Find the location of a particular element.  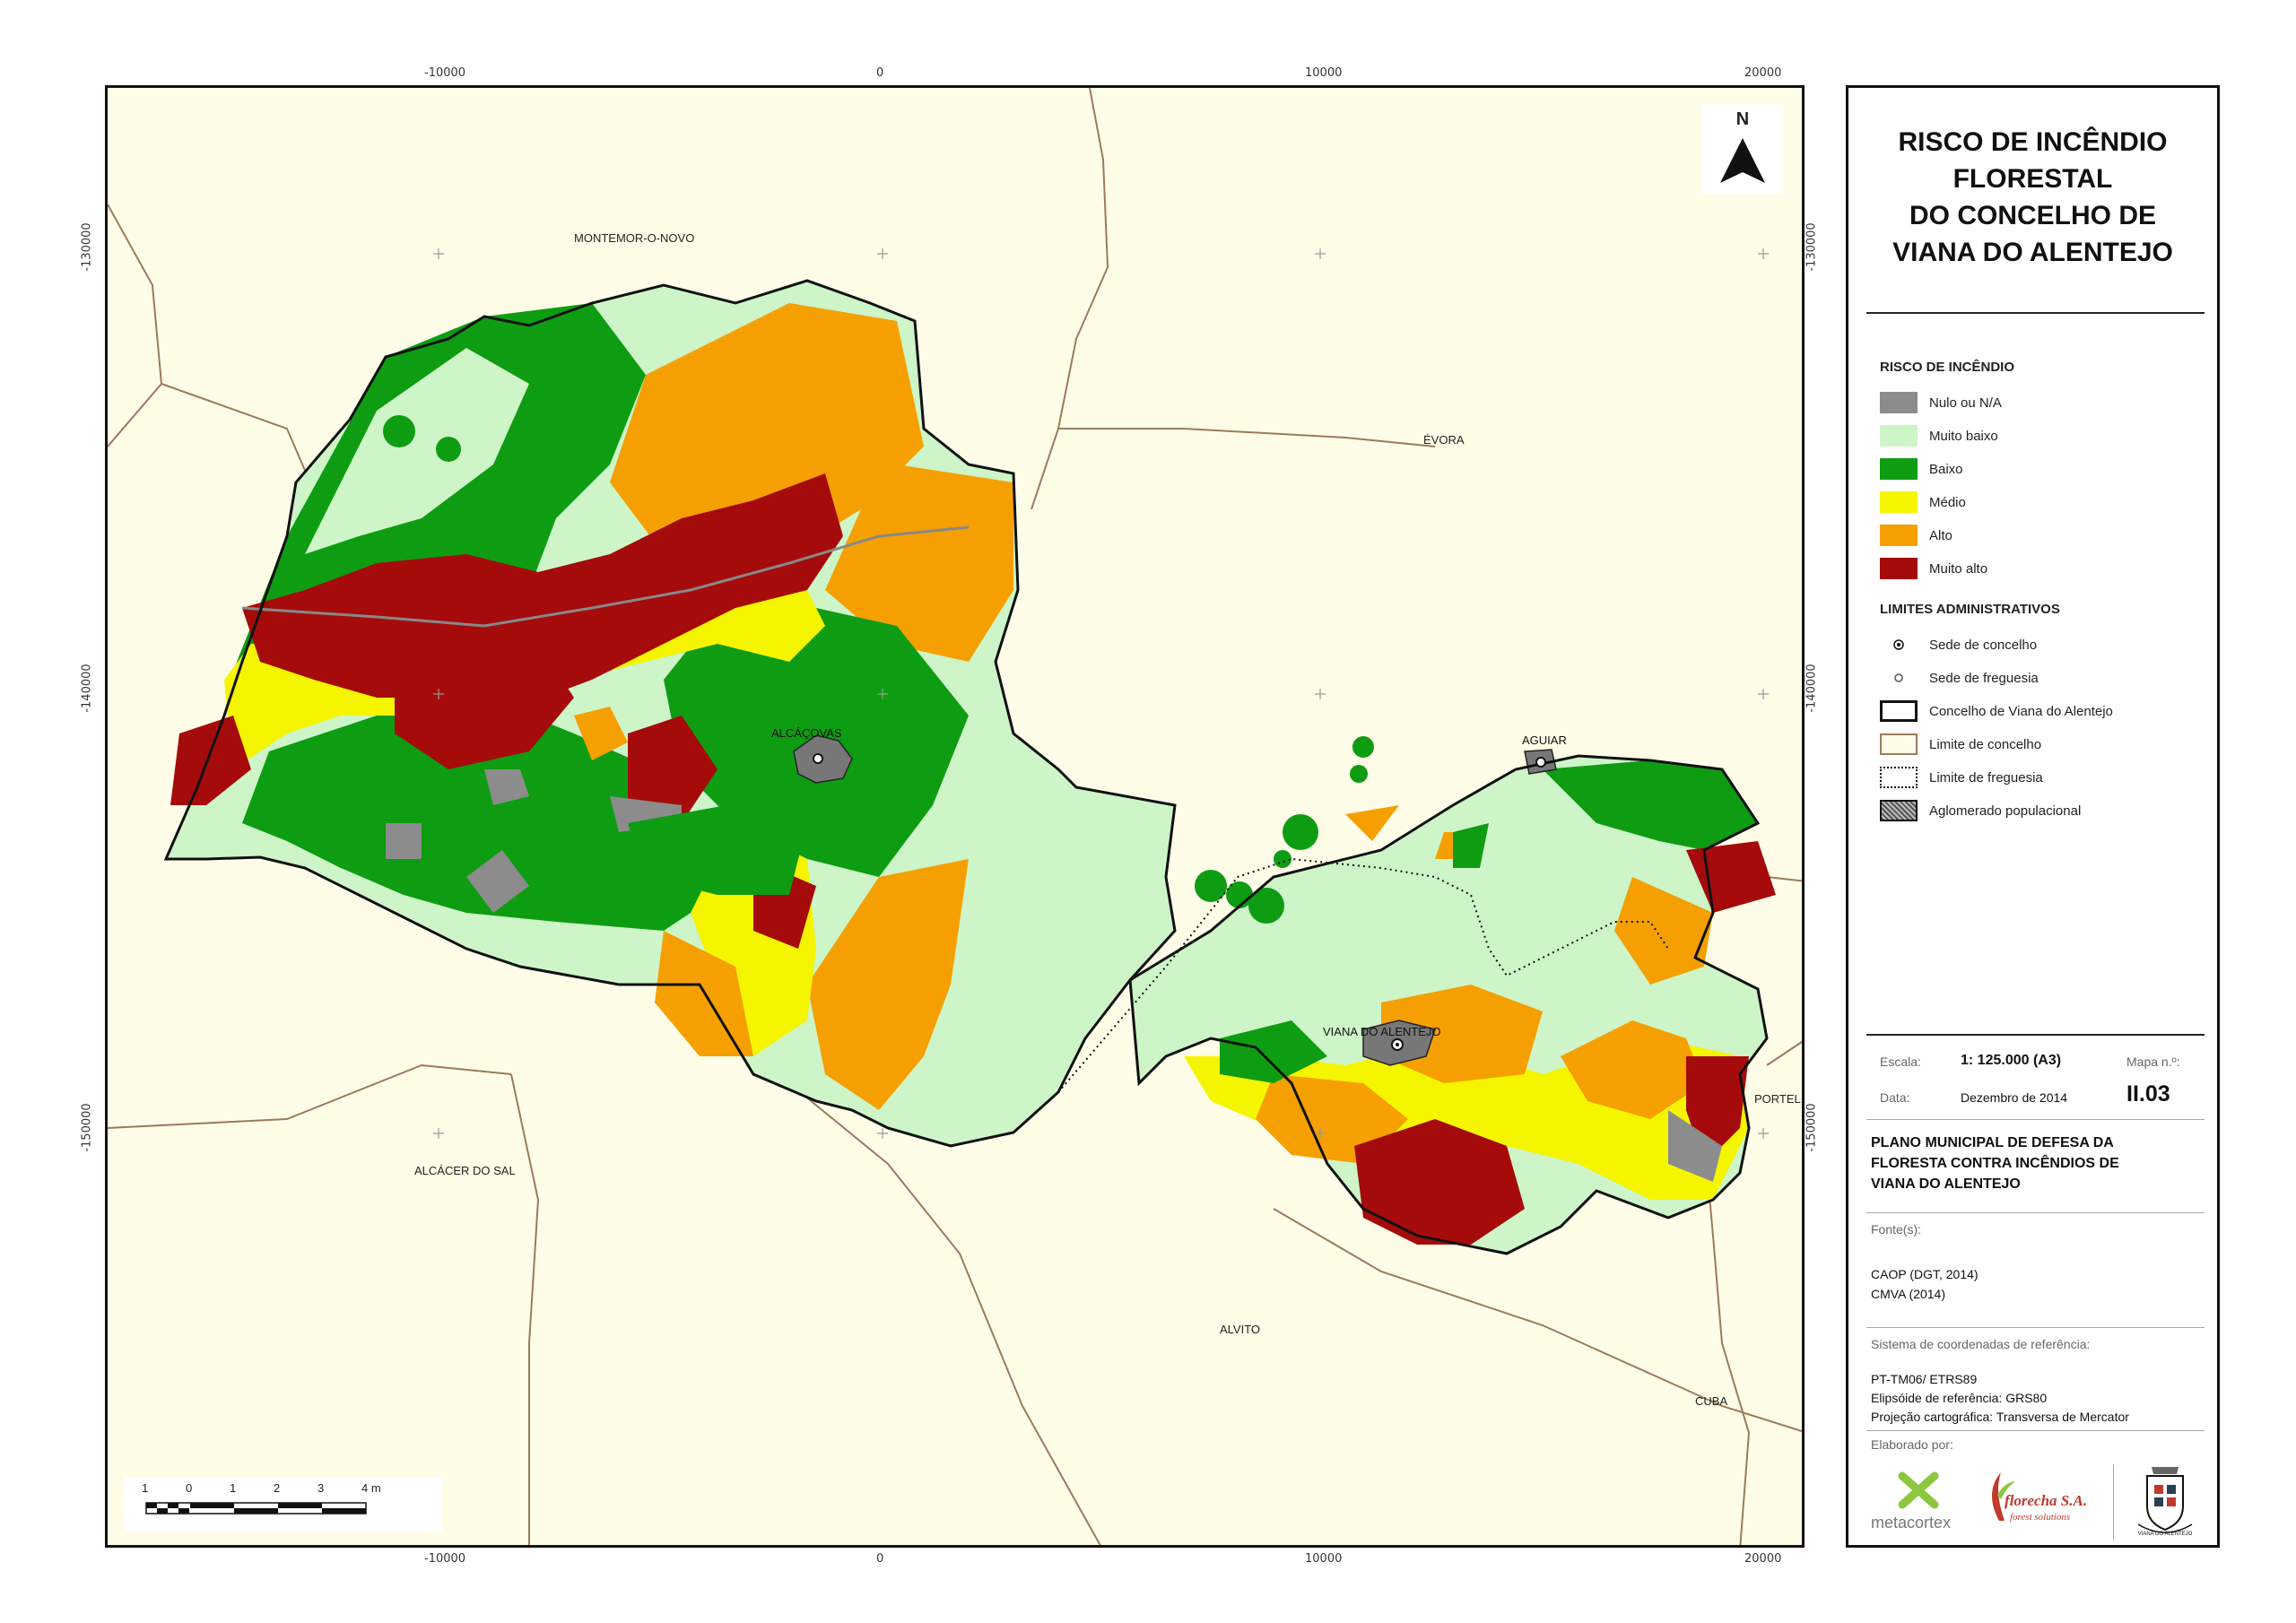

concelho-boundary-east is located at coordinates (1448, 1004).